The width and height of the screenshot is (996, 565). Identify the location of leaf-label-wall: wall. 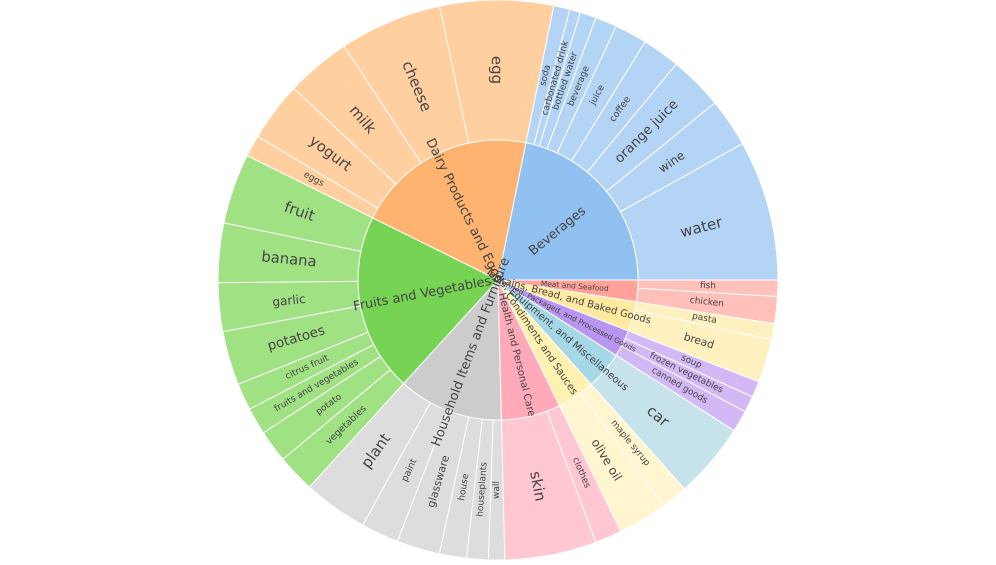
(497, 490).